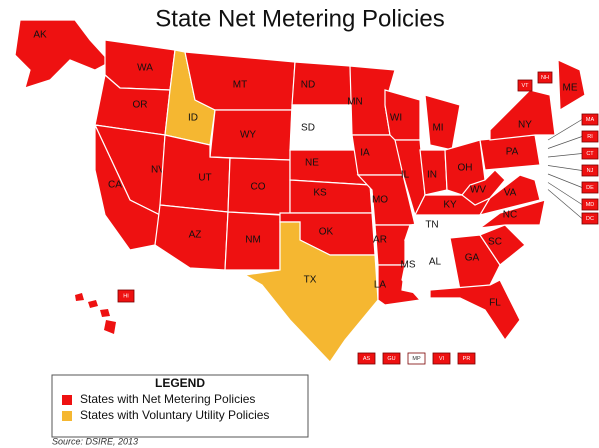 This screenshot has width=599, height=448. I want to click on state-label: CA, so click(115, 185).